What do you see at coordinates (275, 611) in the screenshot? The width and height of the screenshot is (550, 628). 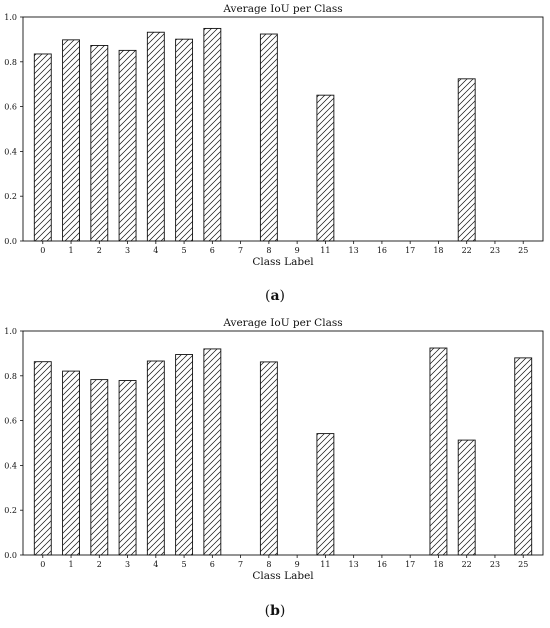 I see `caption-b: (b)` at bounding box center [275, 611].